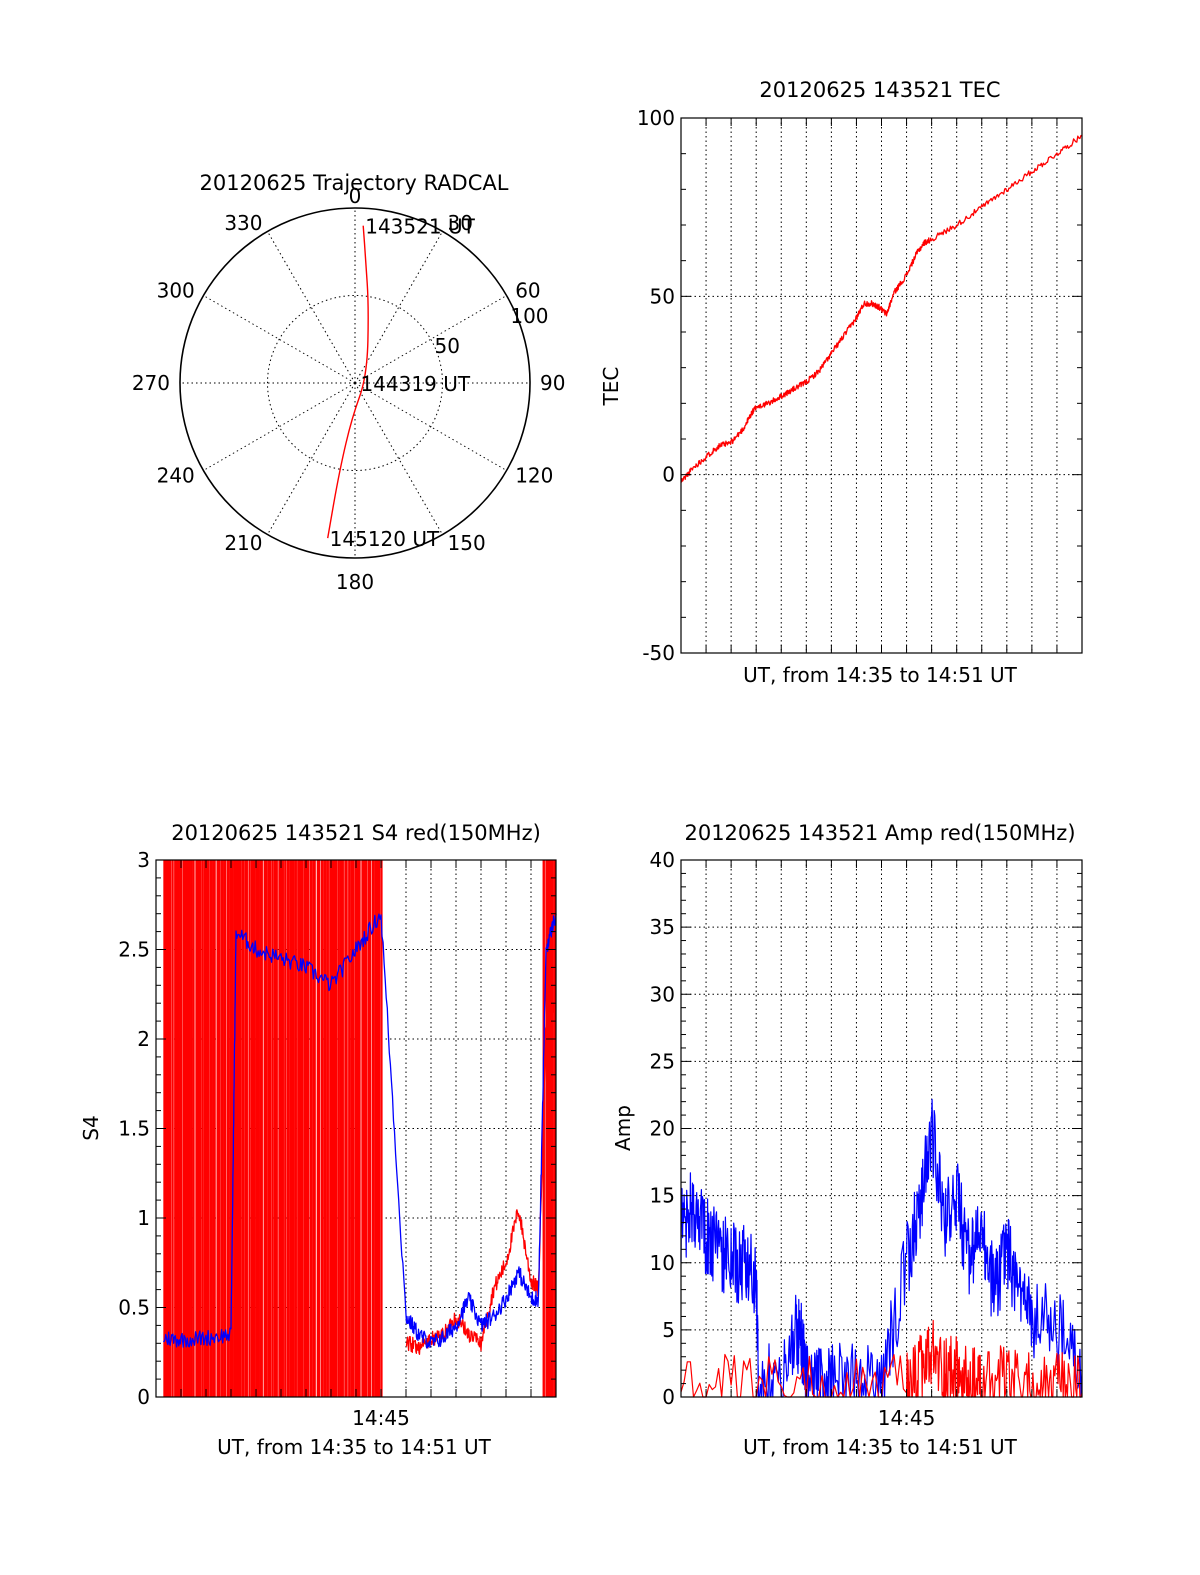 Image resolution: width=1200 pixels, height=1575 pixels. Describe the element at coordinates (243, 543) in the screenshot. I see `polar-angle-label: 210` at that location.